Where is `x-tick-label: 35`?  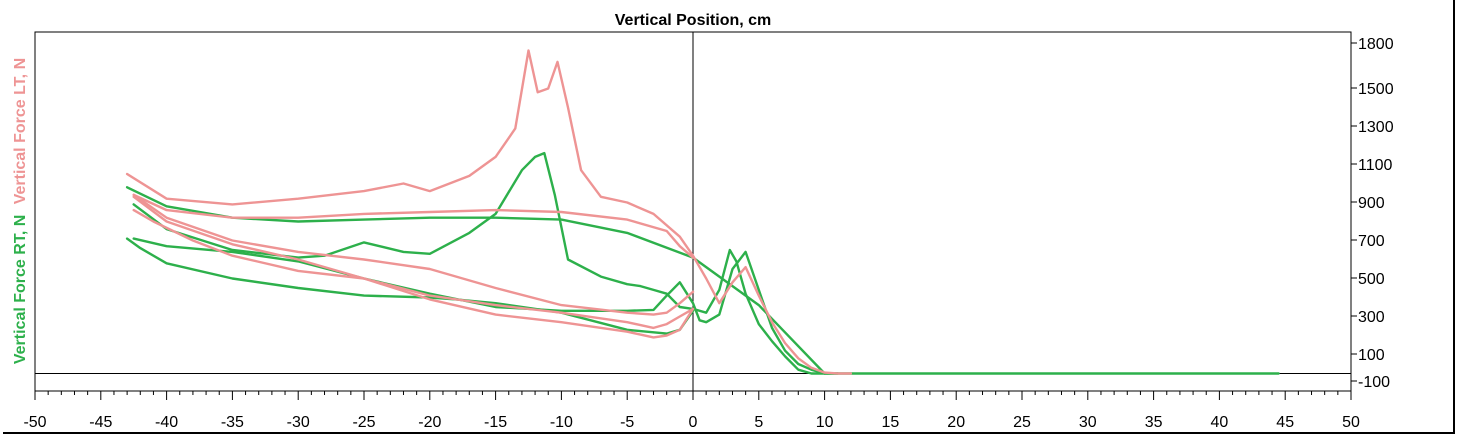
x-tick-label: 35 is located at coordinates (1154, 422).